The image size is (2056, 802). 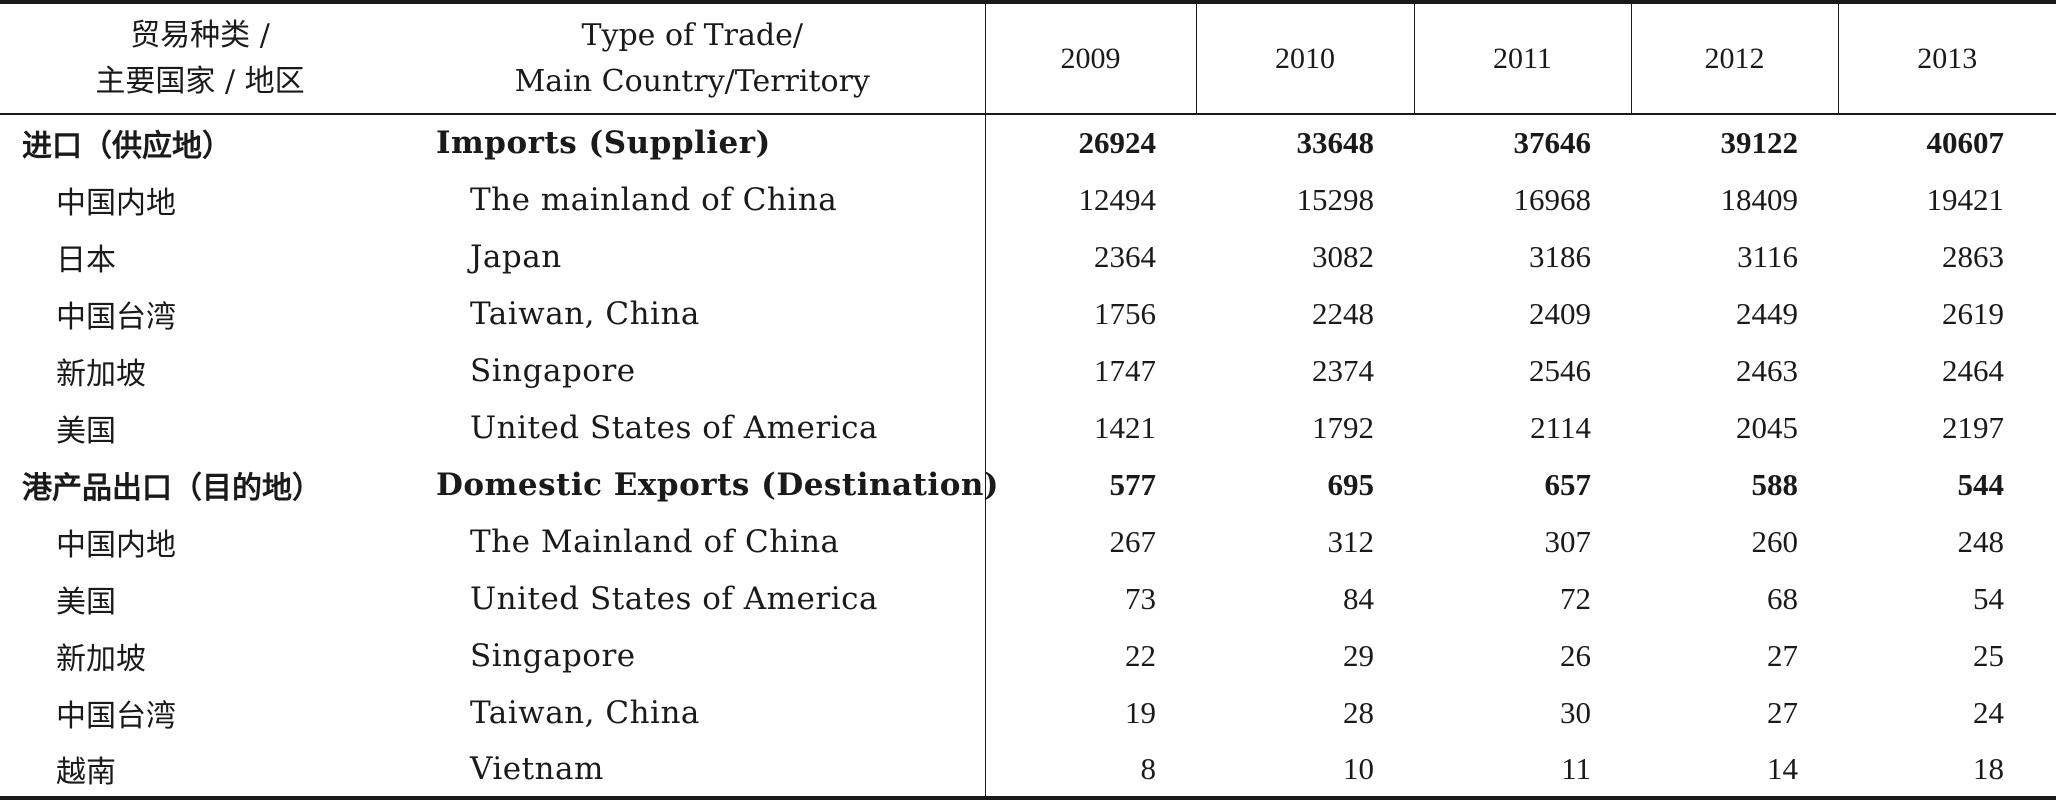 I want to click on cell-2012: 68, so click(x=1782, y=598).